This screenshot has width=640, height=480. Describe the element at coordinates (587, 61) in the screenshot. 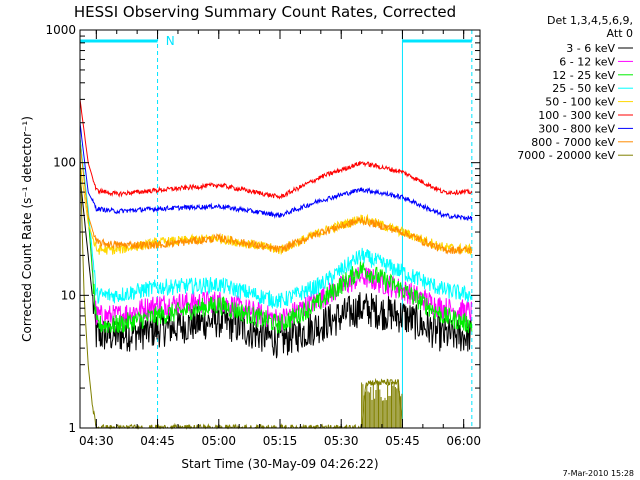

I see `legend-label-1: 6 - 12 keV` at that location.